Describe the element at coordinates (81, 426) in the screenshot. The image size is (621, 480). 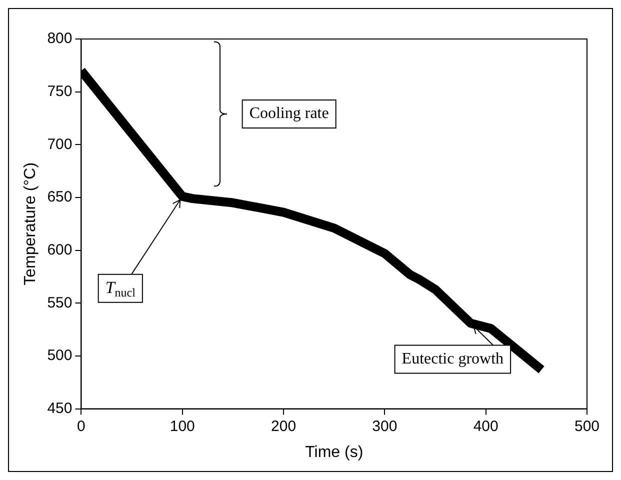
I see `x-tick-label: 0` at that location.